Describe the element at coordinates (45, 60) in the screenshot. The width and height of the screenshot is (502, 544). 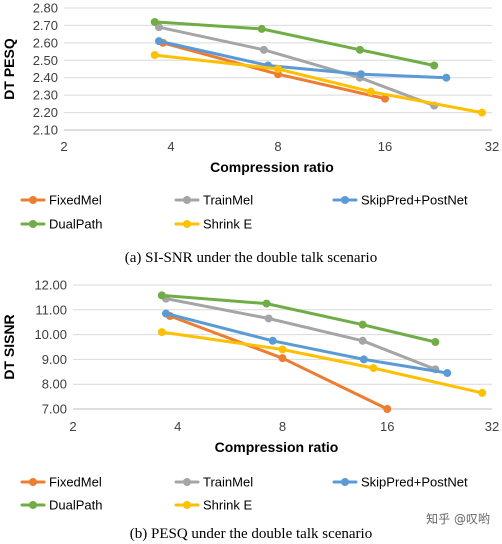
I see `y-tick-label: 2.50` at that location.